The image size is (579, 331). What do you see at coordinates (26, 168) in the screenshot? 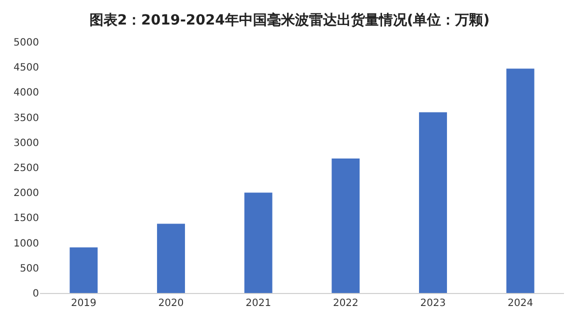
I see `y-tick-label: 2500` at bounding box center [26, 168].